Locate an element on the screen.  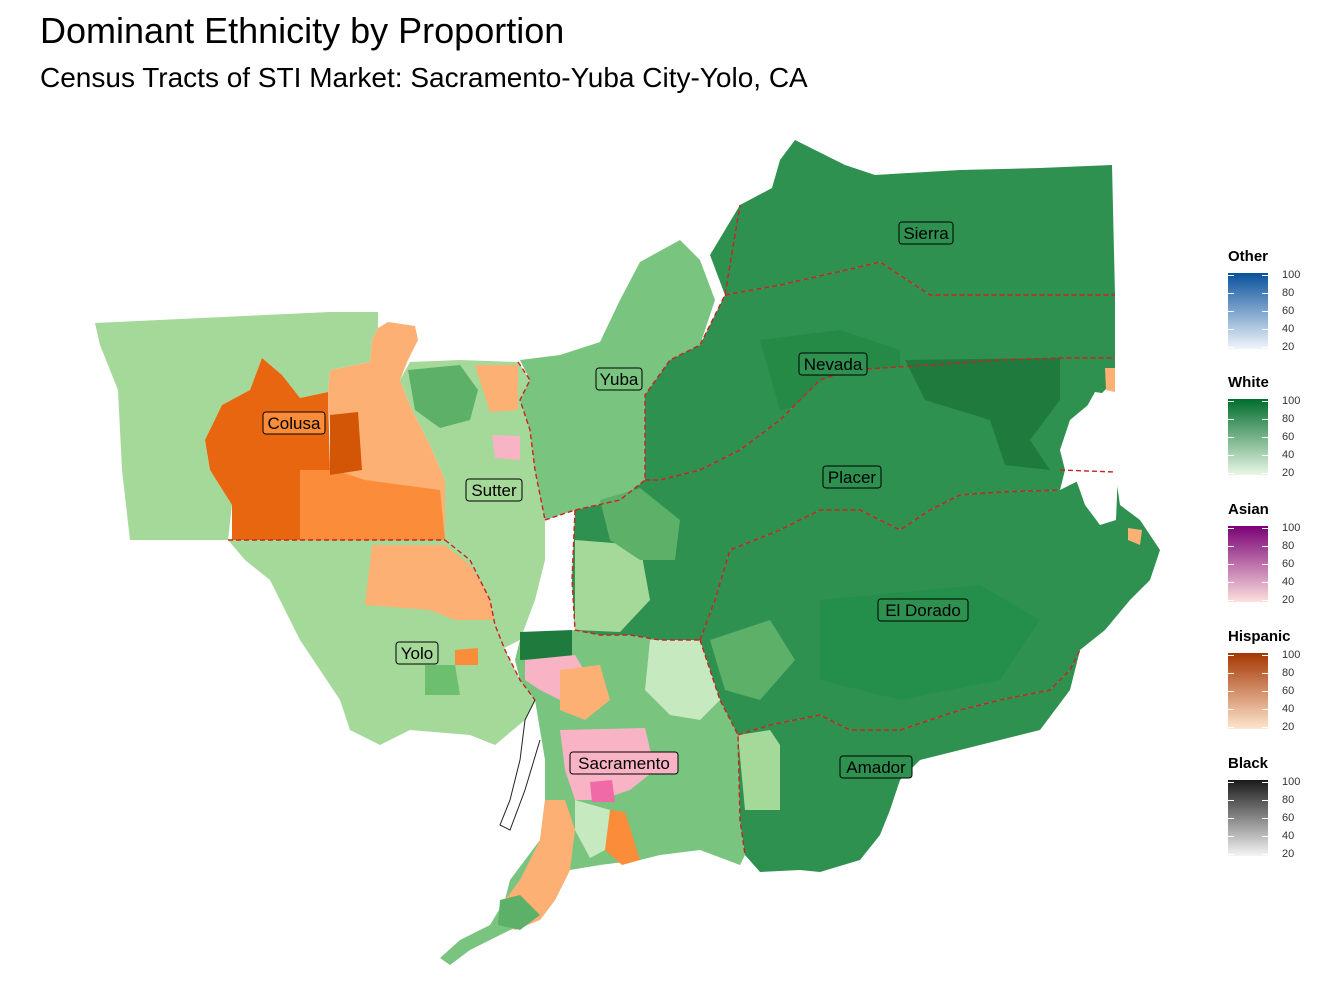
region-yolo-hispanic is located at coordinates (430, 582).